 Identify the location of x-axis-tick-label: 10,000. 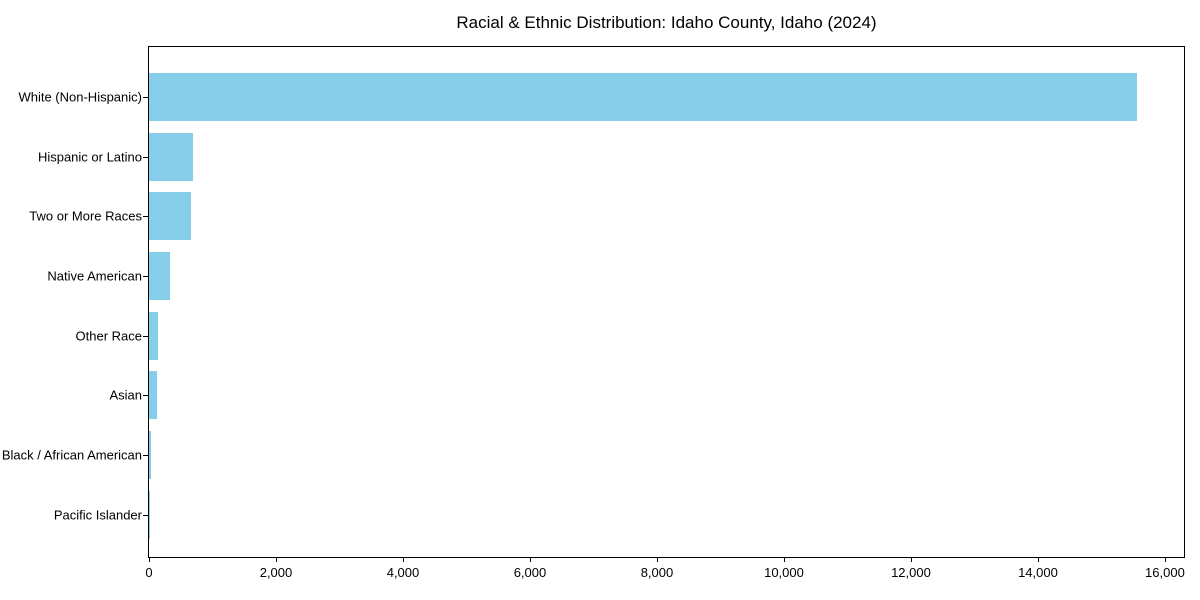
(784, 572).